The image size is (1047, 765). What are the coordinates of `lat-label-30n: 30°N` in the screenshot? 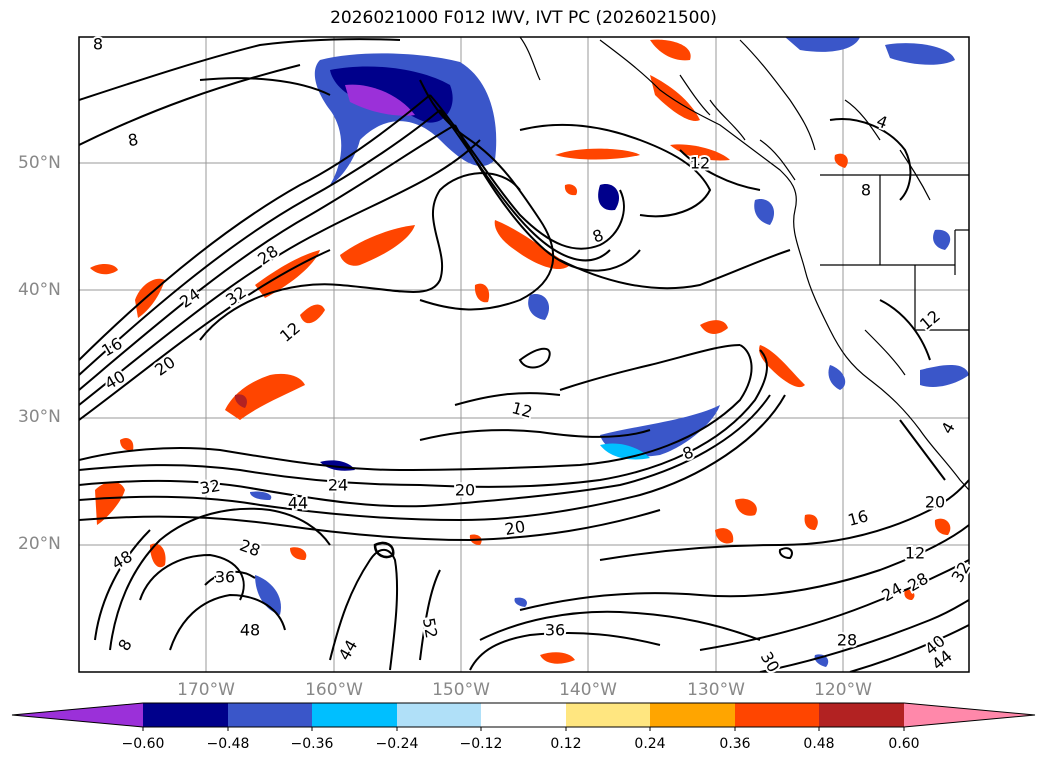 It's located at (39, 417).